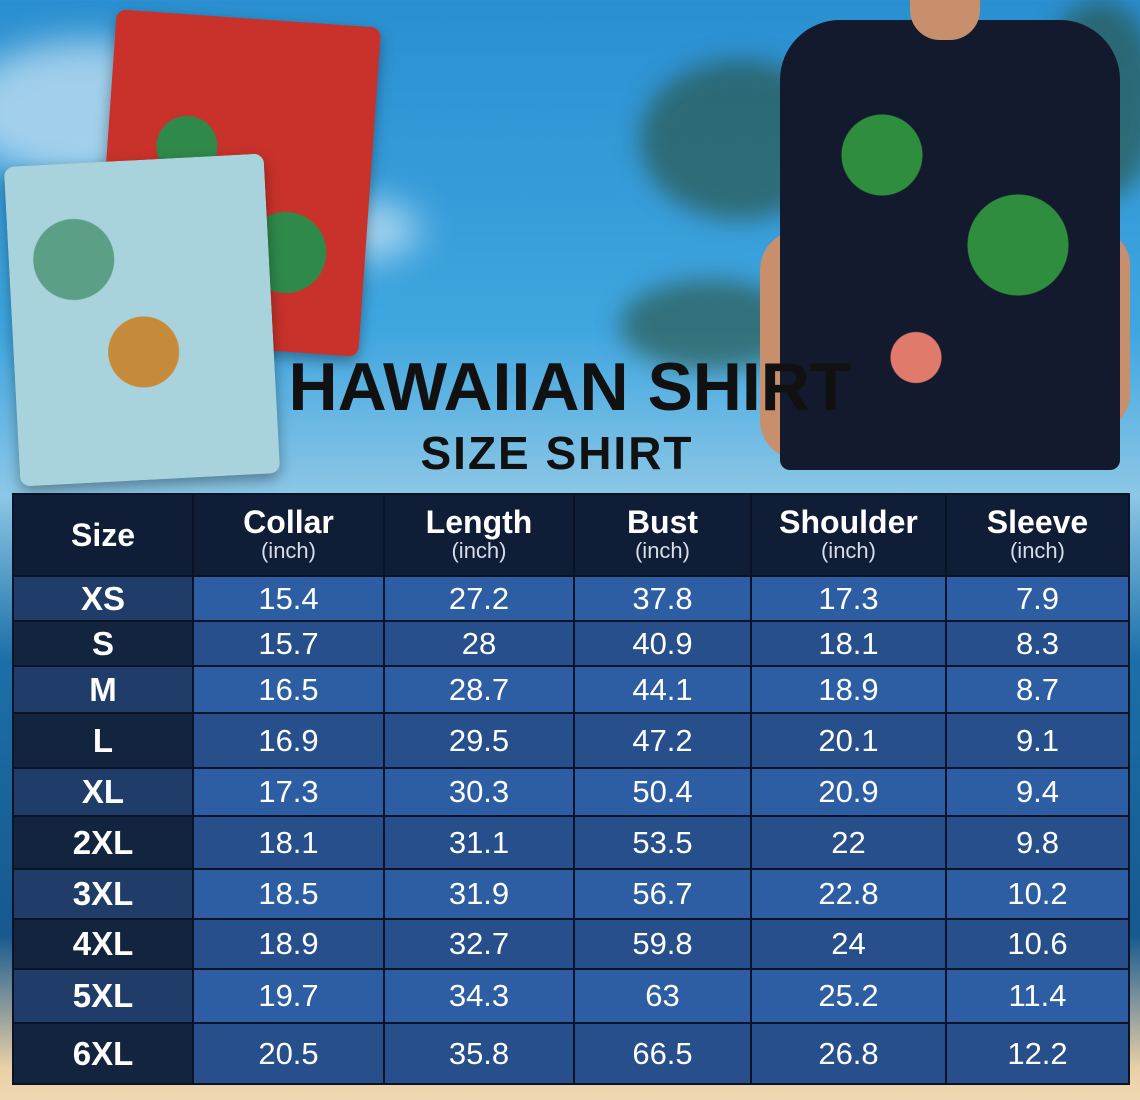  Describe the element at coordinates (848, 792) in the screenshot. I see `measurement-cell: 20.9` at that location.